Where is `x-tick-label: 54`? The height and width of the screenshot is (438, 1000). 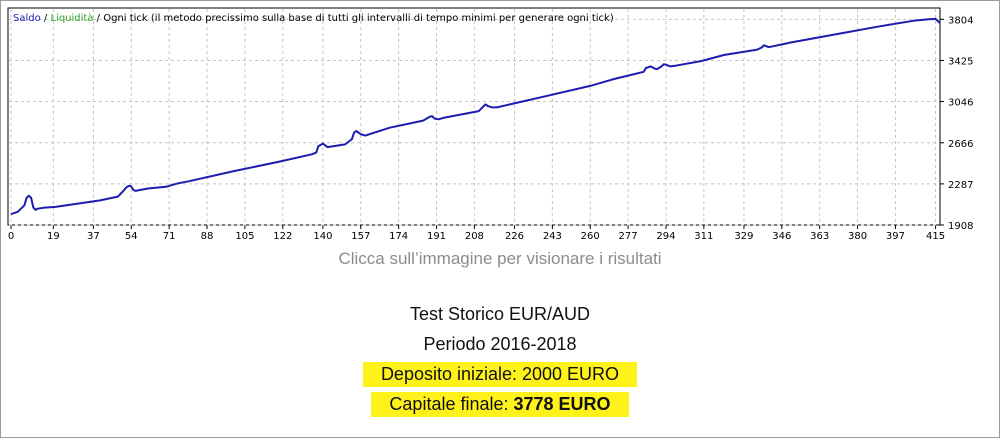 x-tick-label: 54 is located at coordinates (131, 236).